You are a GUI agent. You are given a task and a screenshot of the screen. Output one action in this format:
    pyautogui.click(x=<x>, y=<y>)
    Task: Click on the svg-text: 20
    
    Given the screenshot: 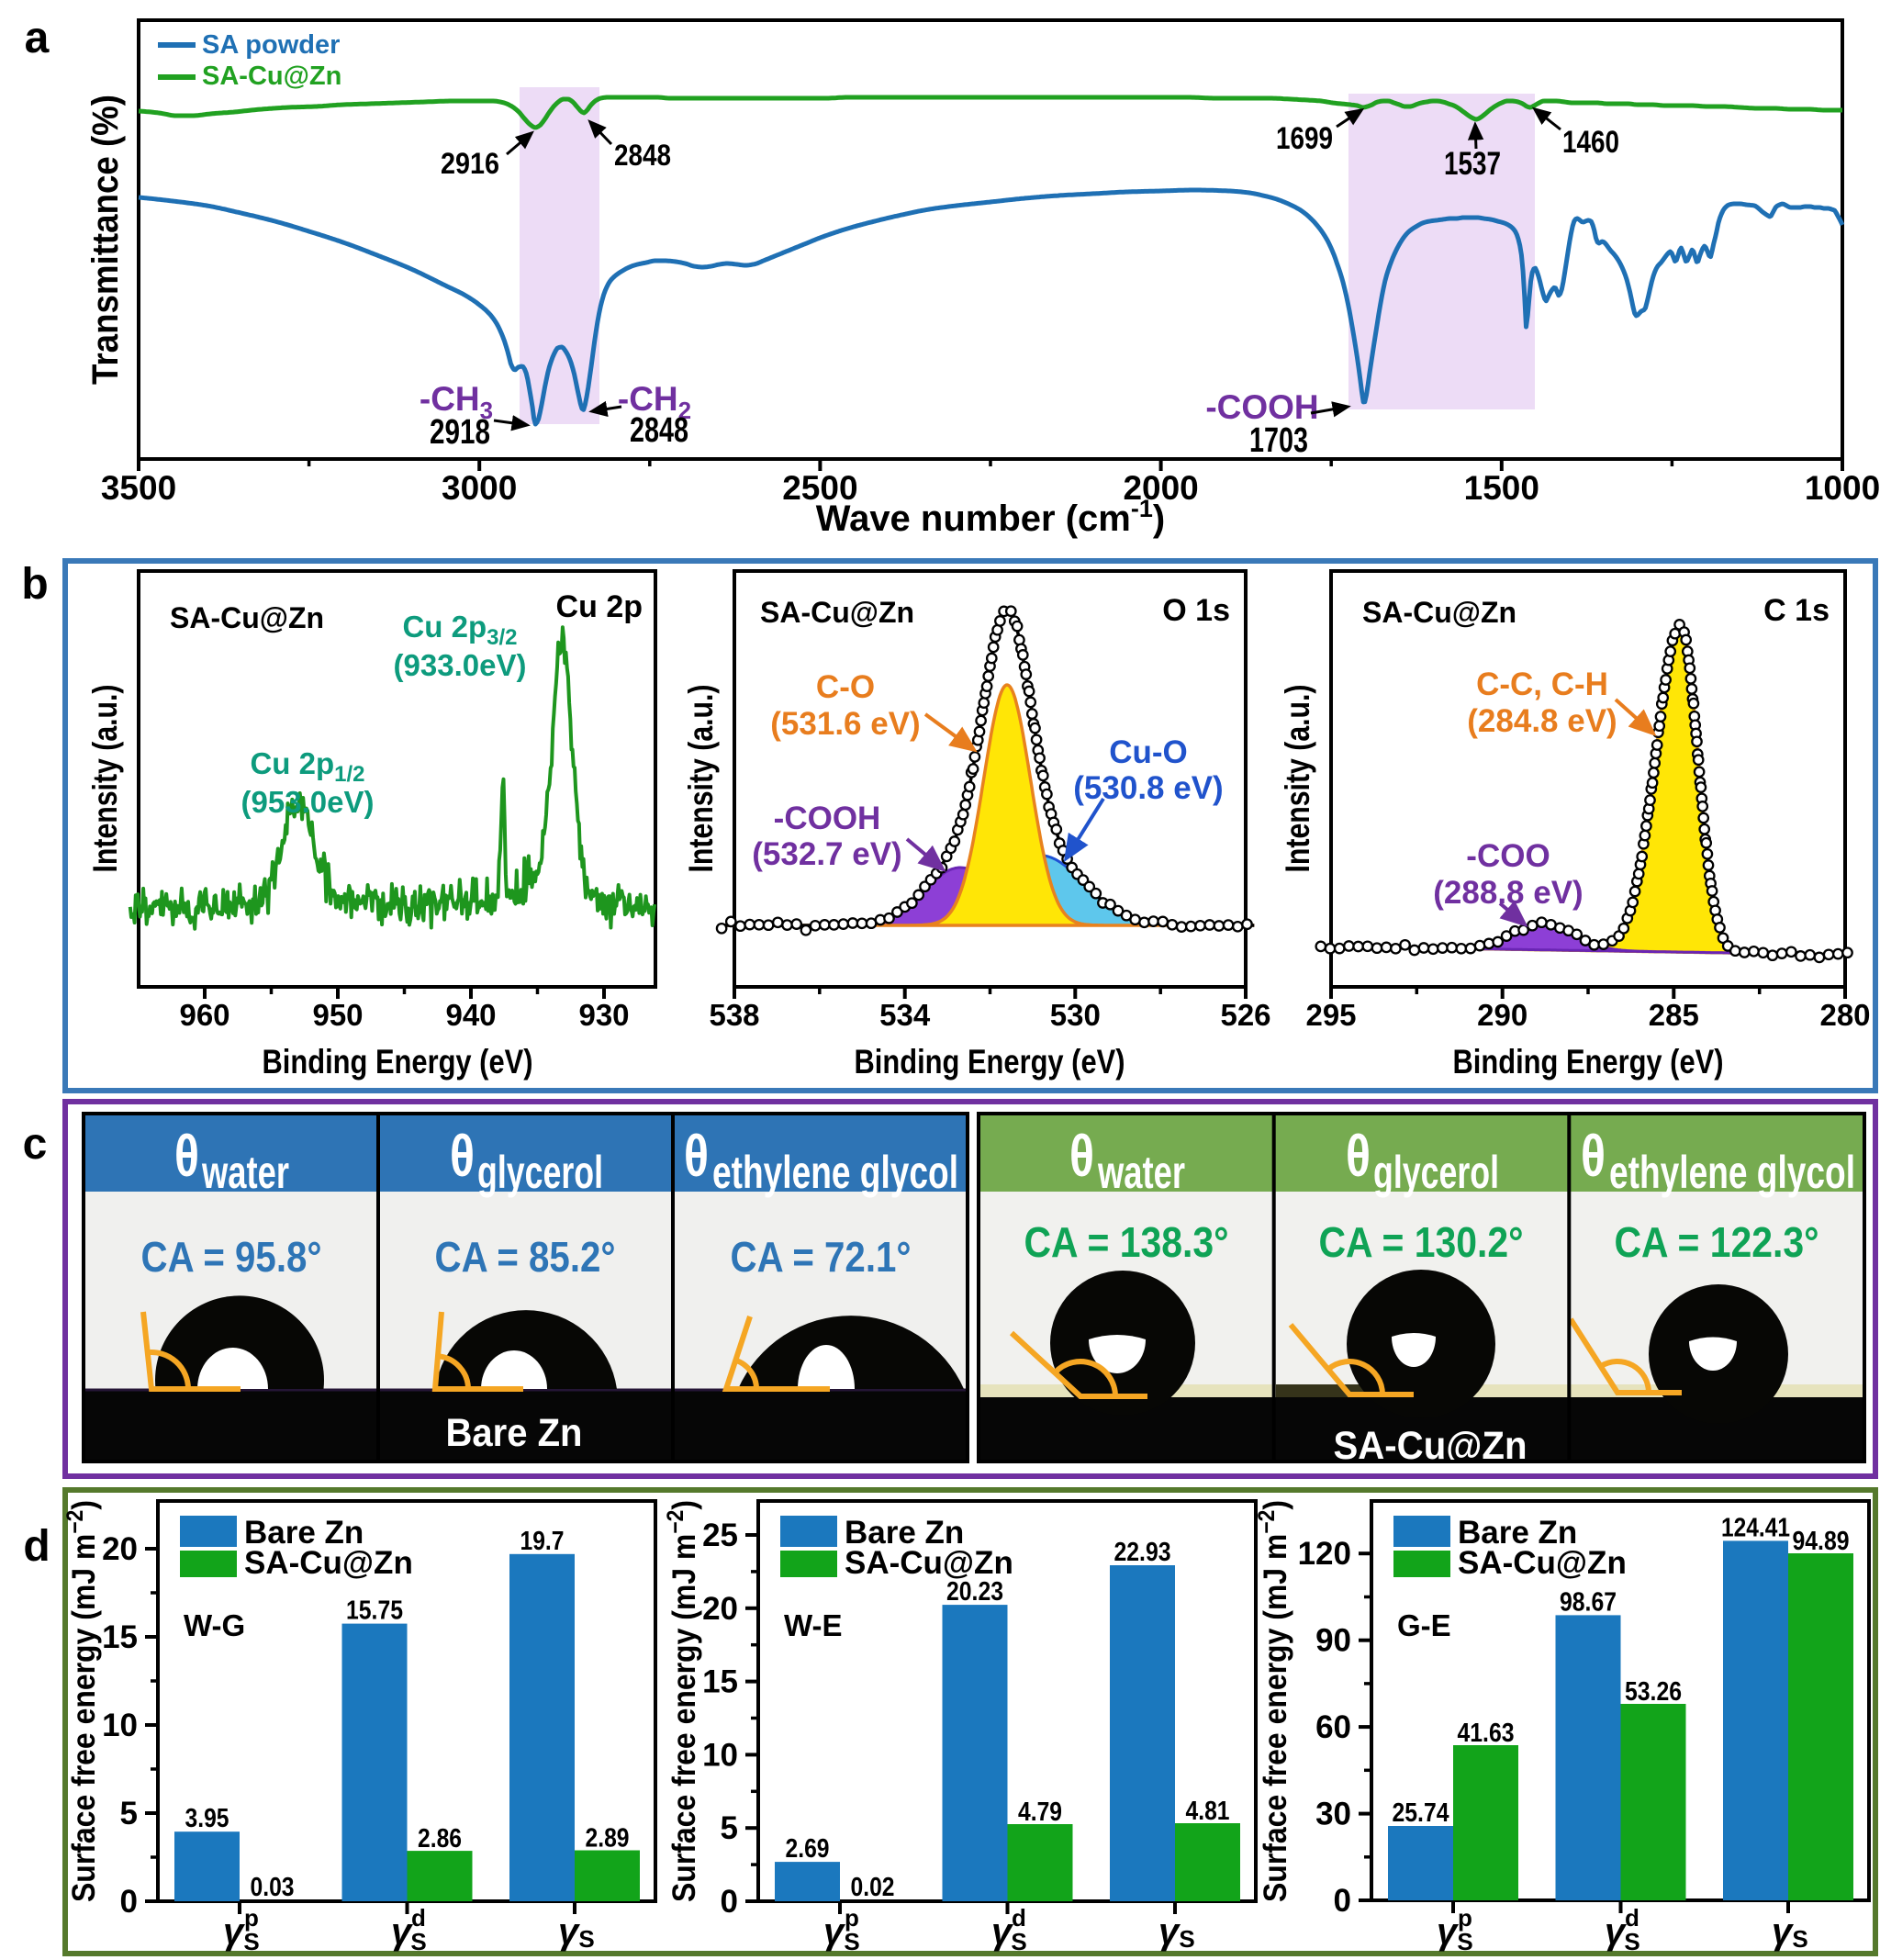 What is the action you would take?
    pyautogui.click(x=720, y=1609)
    